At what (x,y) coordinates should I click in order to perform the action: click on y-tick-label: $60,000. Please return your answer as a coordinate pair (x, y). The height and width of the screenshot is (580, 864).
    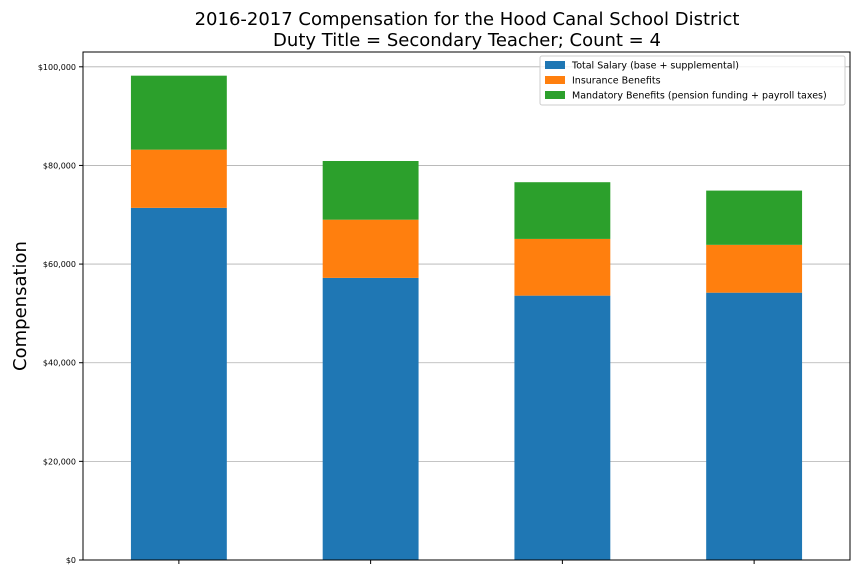
    Looking at the image, I should click on (59, 264).